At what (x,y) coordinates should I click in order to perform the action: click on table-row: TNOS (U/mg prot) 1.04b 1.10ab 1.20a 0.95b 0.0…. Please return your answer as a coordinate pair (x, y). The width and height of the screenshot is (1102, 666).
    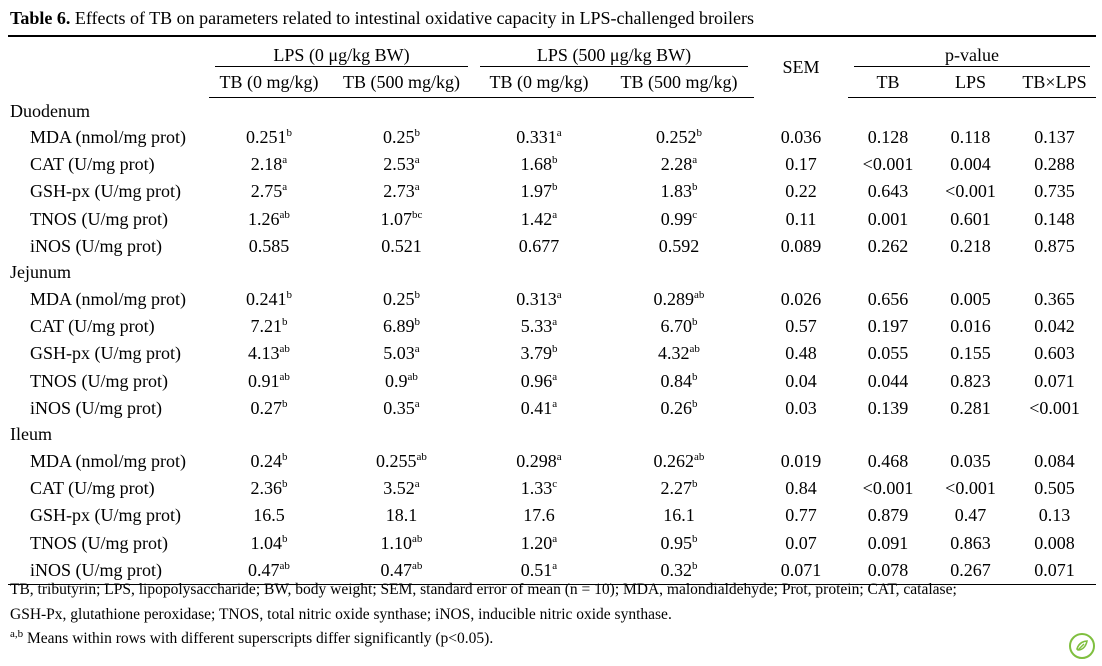
    Looking at the image, I should click on (552, 542).